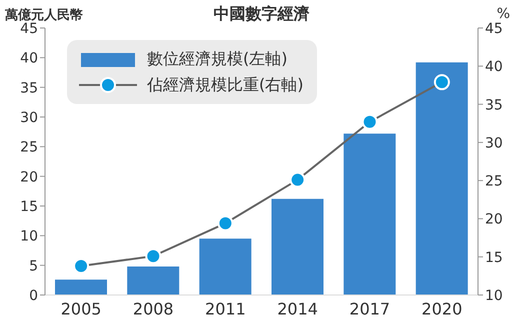  I want to click on y2-tick-label: 45, so click(494, 28).